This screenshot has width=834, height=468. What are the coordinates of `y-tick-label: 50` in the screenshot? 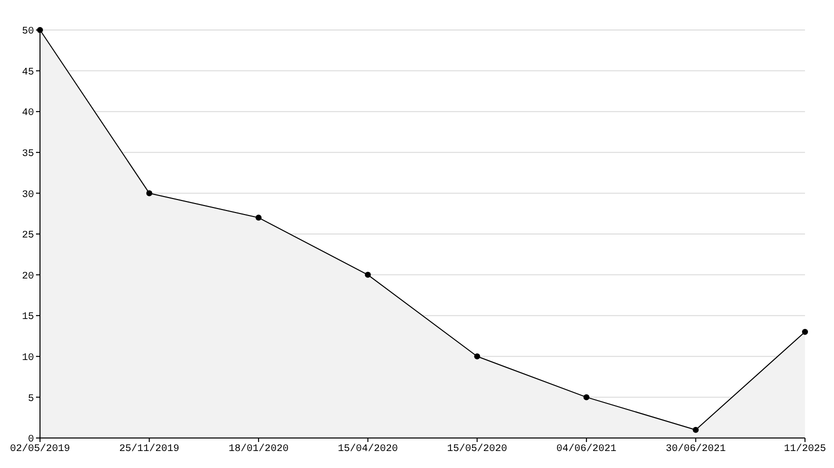 It's located at (28, 32).